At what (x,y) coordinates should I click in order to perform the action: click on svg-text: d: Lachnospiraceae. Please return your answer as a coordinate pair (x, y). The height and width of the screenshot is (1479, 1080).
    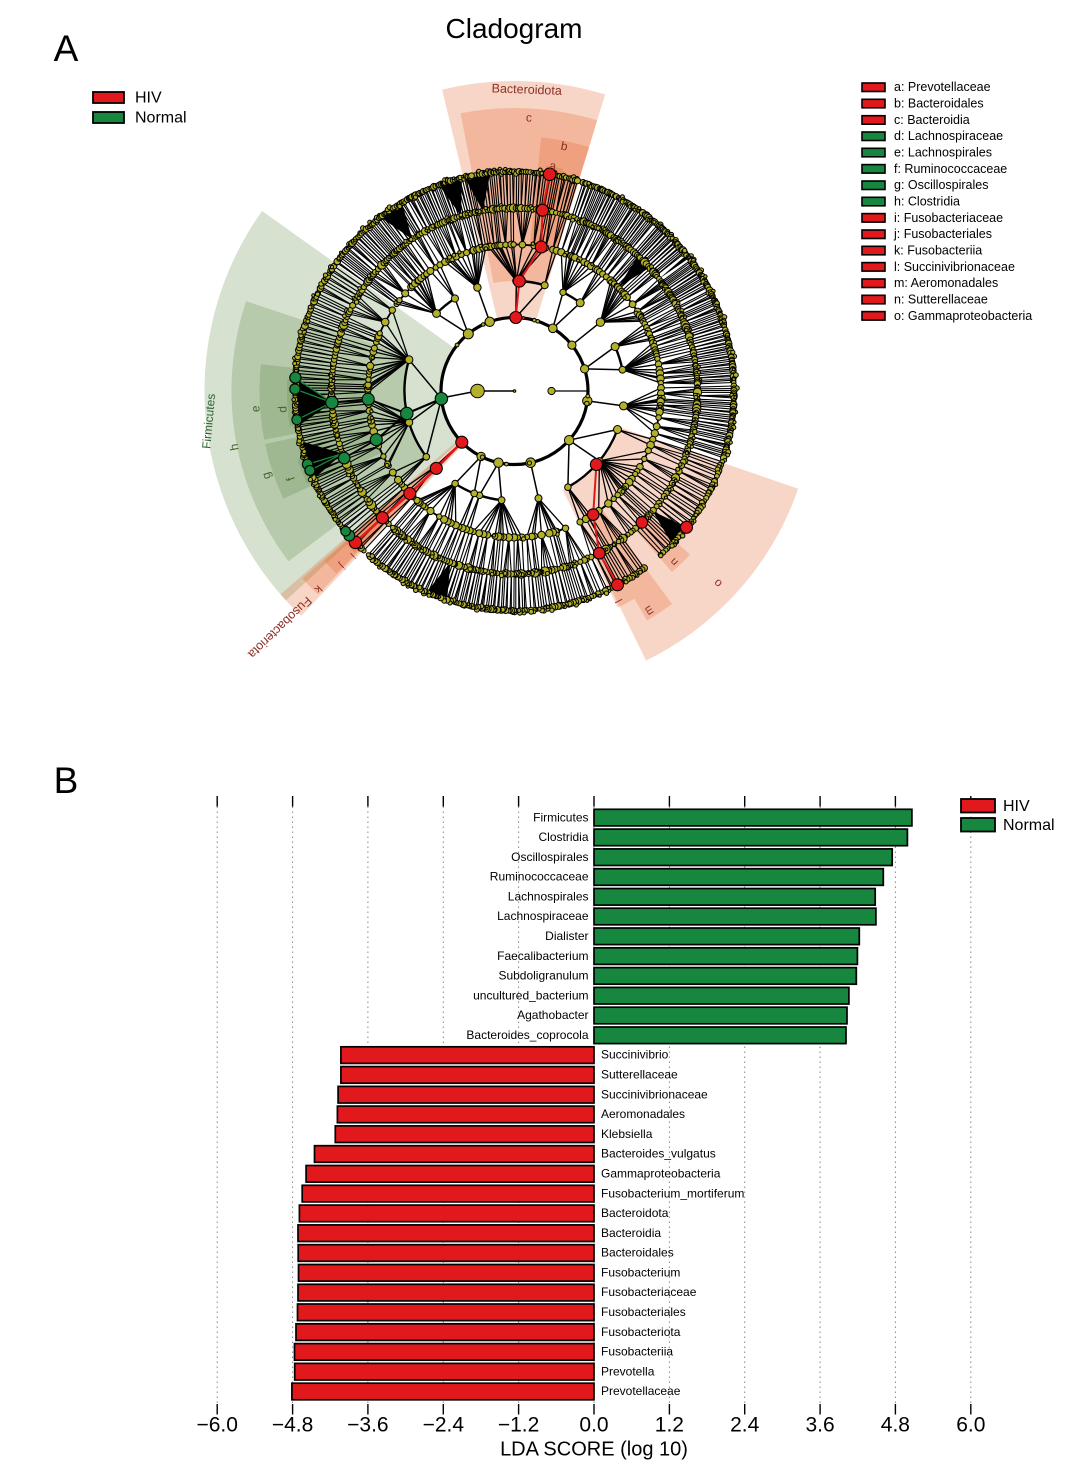
    Looking at the image, I should click on (948, 136).